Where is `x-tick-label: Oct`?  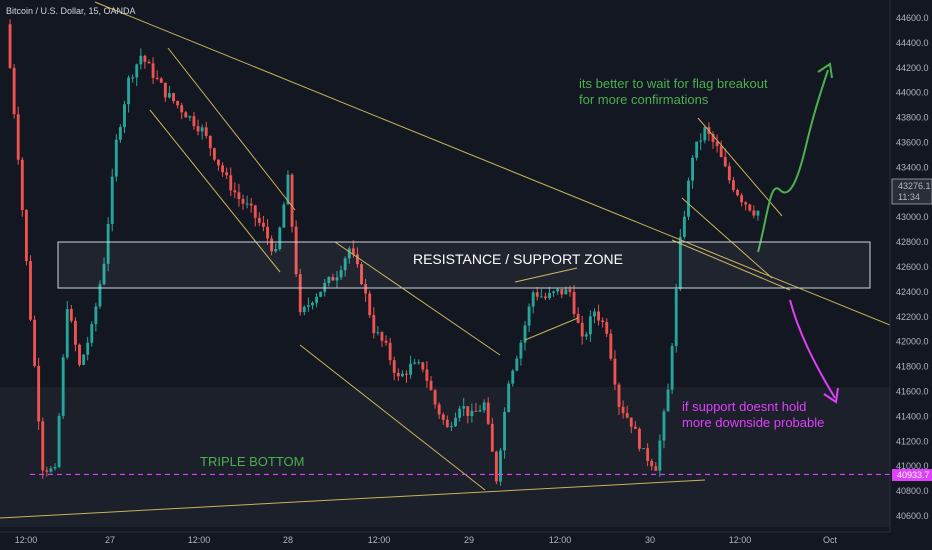
x-tick-label: Oct is located at coordinates (830, 540).